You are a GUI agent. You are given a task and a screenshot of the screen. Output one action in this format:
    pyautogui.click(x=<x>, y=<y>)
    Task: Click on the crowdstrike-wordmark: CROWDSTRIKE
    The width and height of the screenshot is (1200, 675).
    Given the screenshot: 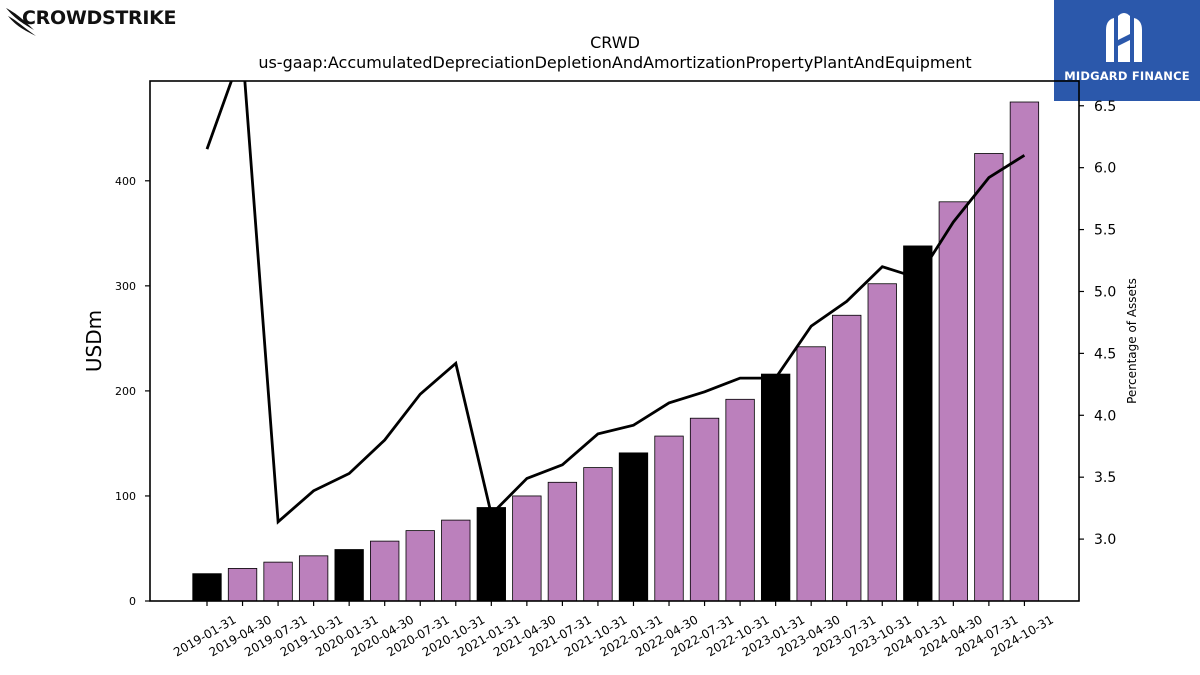 What is the action you would take?
    pyautogui.click(x=99, y=18)
    